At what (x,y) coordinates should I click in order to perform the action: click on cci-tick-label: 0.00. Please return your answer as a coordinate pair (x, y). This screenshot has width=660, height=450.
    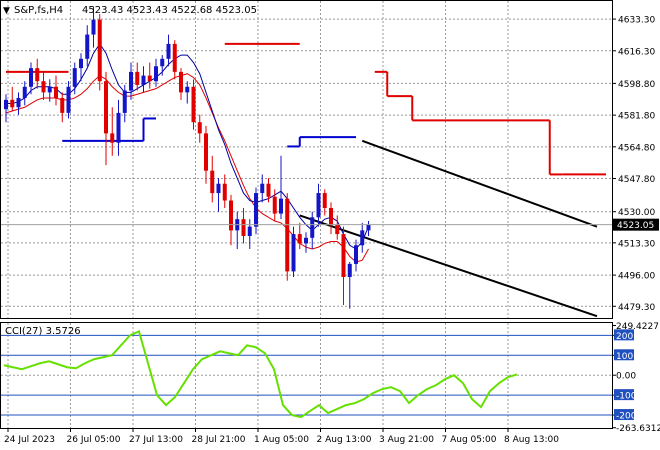
    Looking at the image, I should click on (626, 377).